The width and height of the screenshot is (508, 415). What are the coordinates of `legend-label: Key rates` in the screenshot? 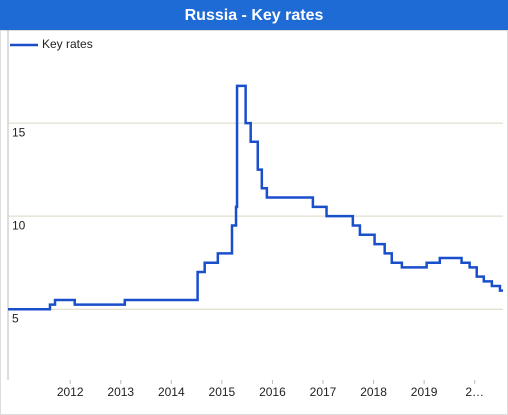 It's located at (67, 44).